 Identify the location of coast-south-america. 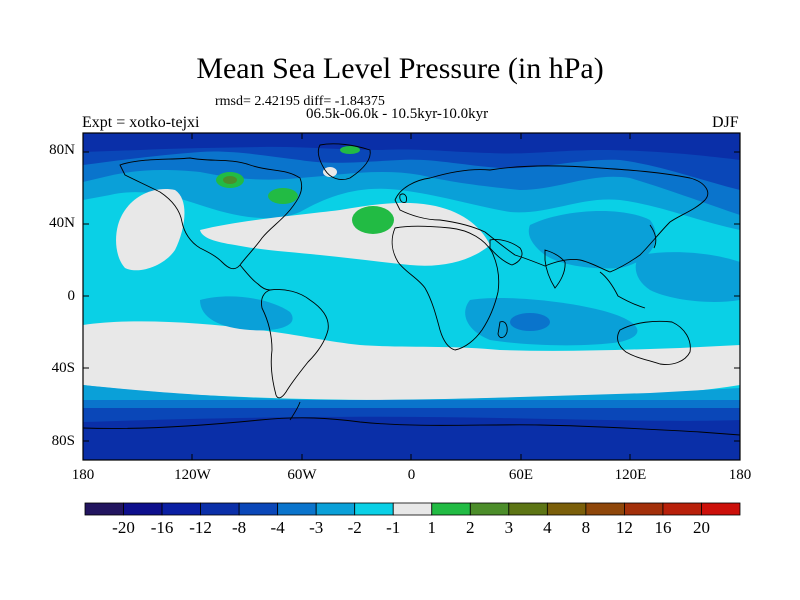
(295, 344).